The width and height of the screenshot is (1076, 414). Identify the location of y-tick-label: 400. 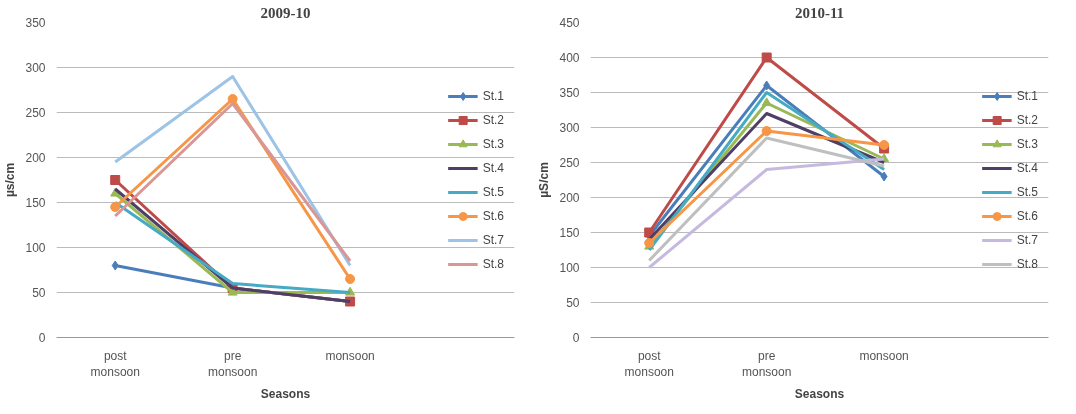
(569, 58).